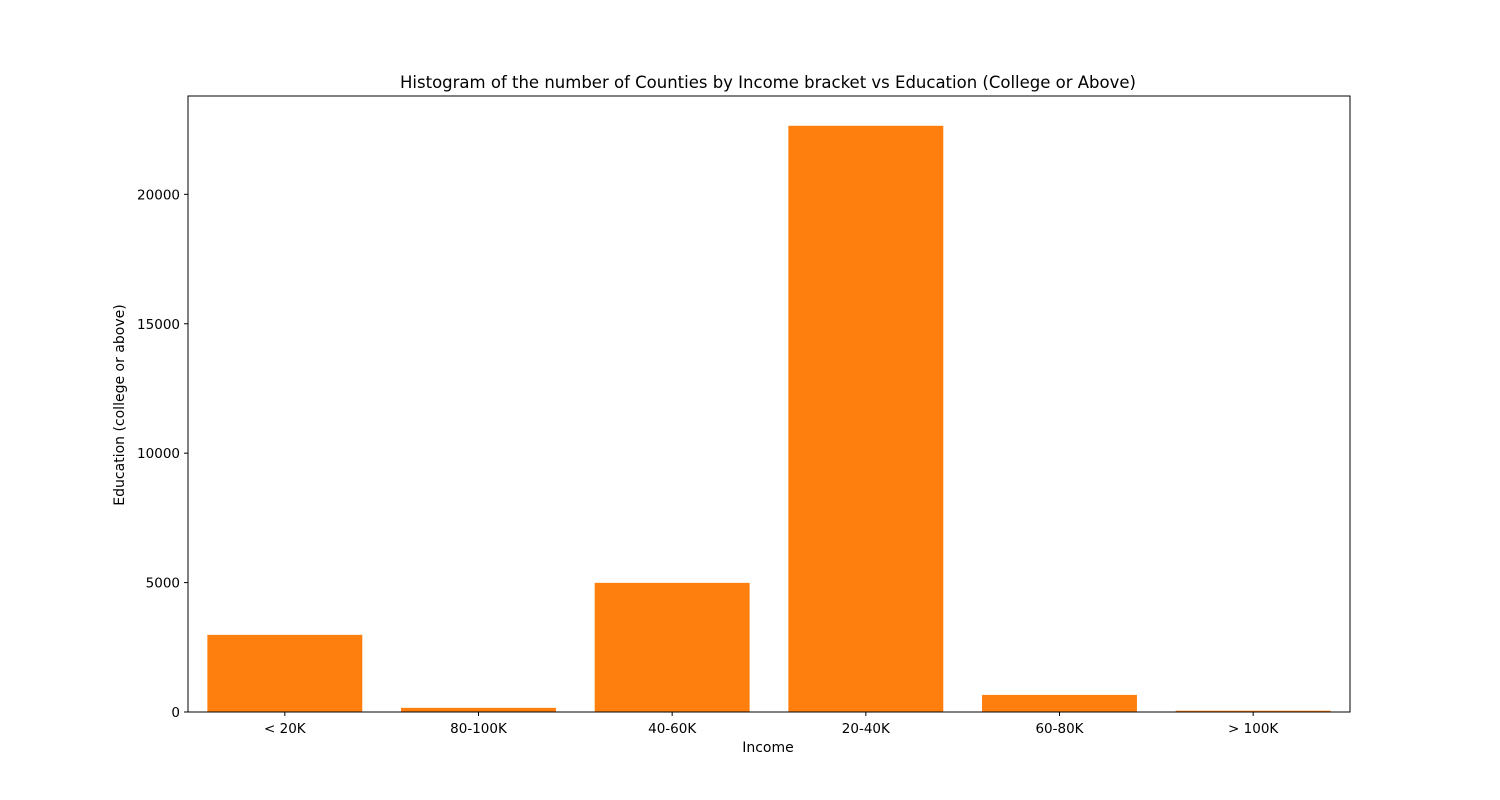 This screenshot has height=800, width=1500. Describe the element at coordinates (866, 729) in the screenshot. I see `x-tick-label: 20-40K` at that location.